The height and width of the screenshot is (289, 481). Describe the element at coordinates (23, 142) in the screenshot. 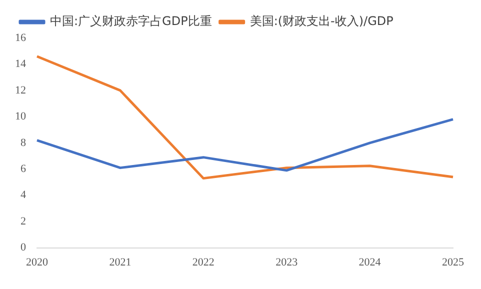

I see `y-tick-label: 8` at that location.